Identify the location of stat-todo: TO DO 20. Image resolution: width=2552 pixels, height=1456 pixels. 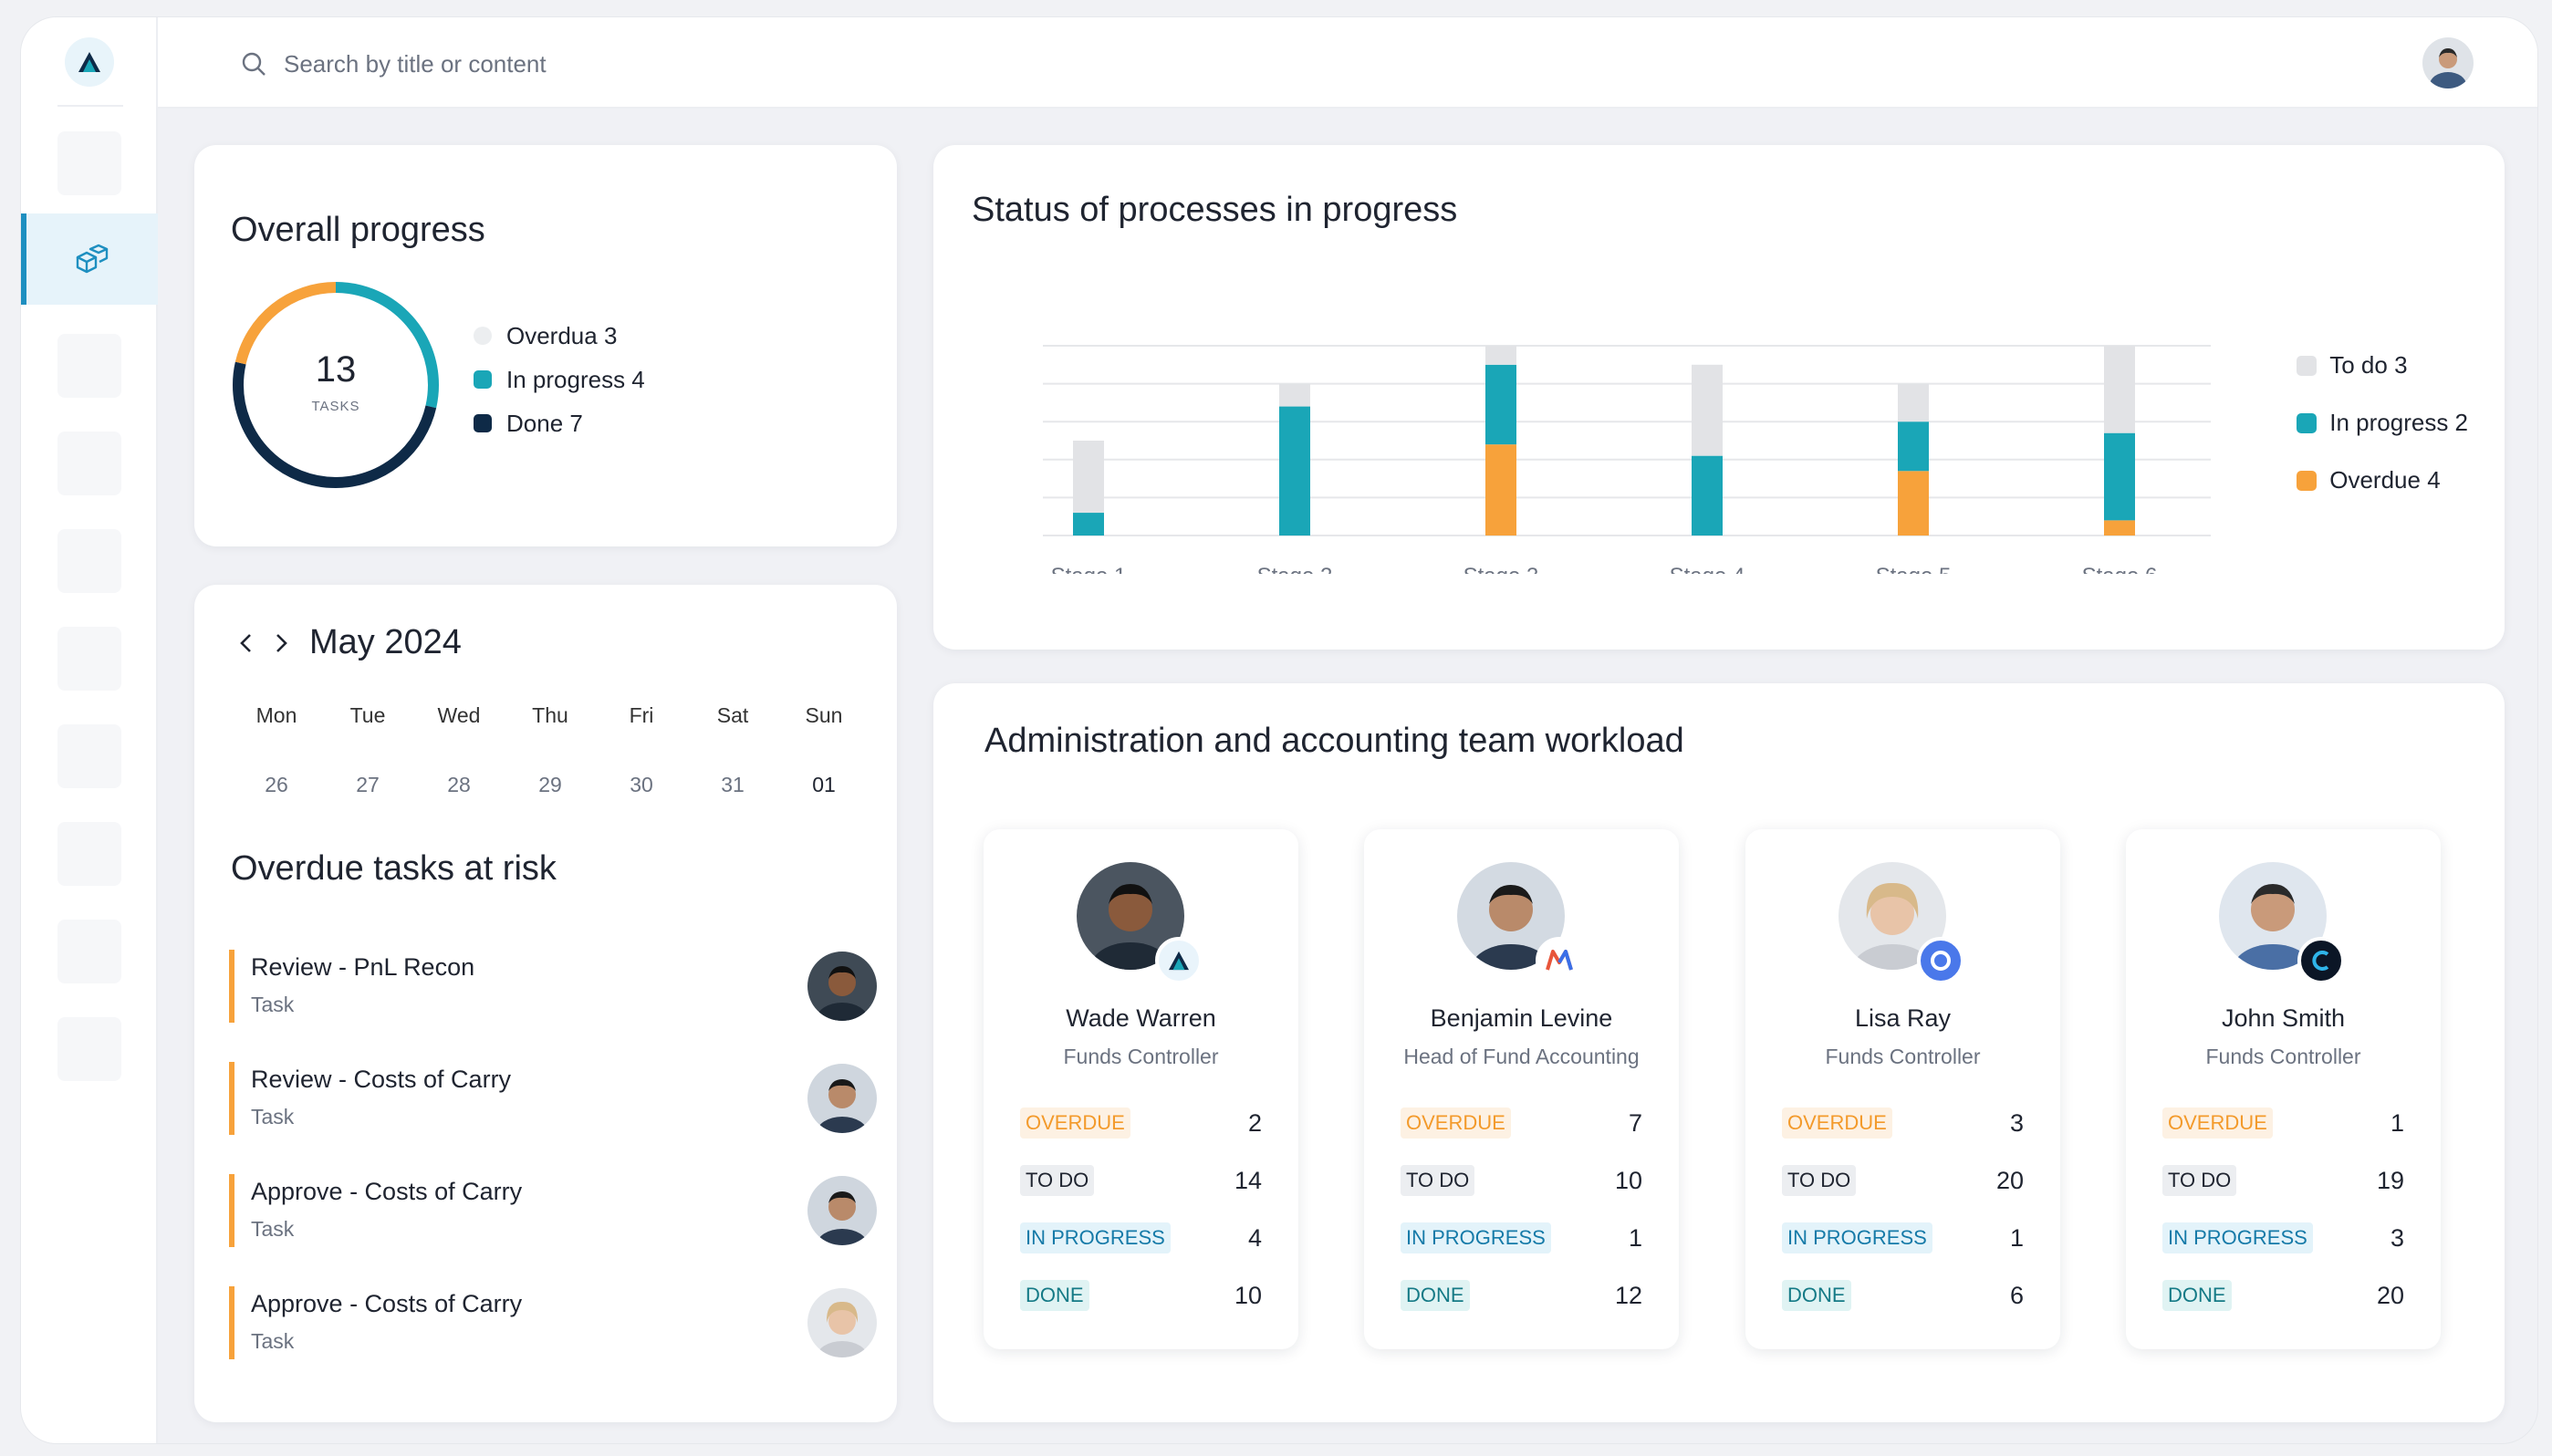
(1903, 1180).